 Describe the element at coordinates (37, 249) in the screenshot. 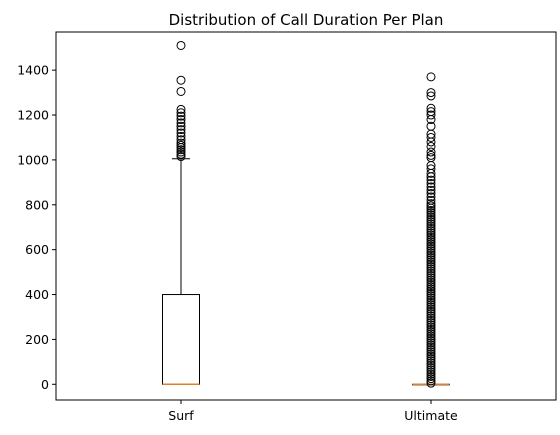

I see `y-tick-label: 600` at that location.